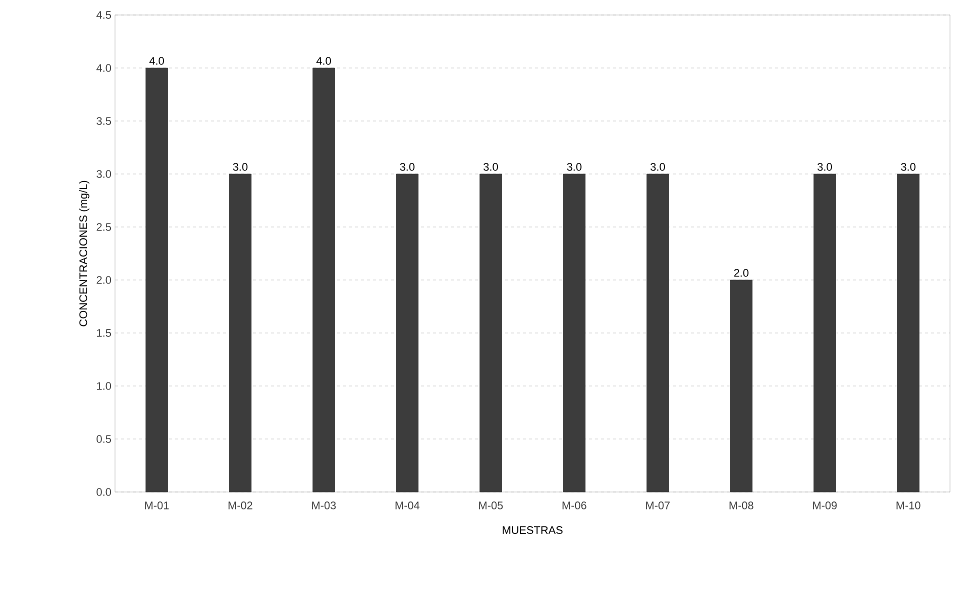 This screenshot has height=607, width=974. What do you see at coordinates (104, 174) in the screenshot?
I see `y-tick-label: 3.0` at bounding box center [104, 174].